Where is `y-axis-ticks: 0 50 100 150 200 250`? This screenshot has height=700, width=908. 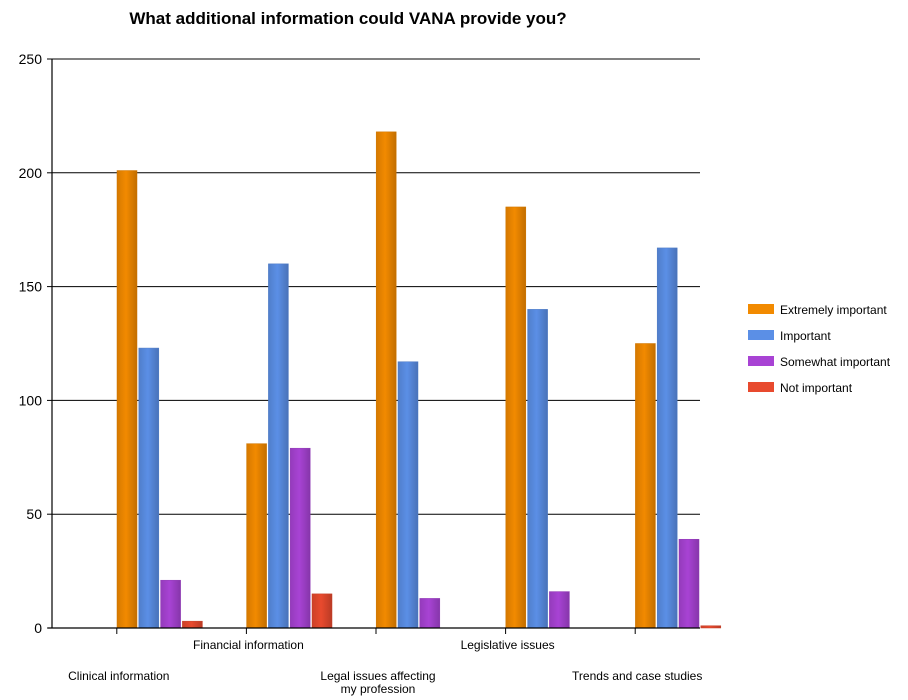
y-axis-ticks: 0 50 100 150 200 250 is located at coordinates (31, 343).